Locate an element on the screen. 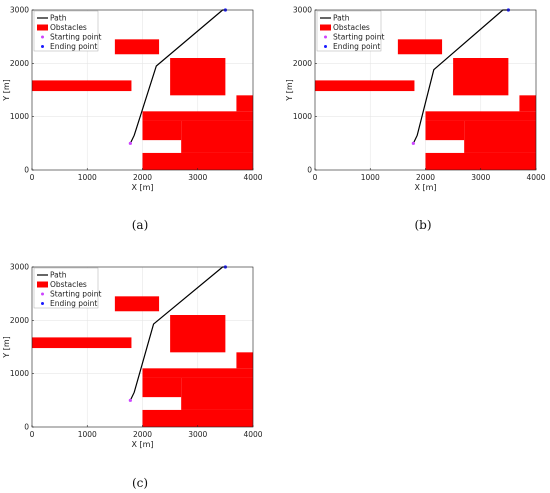 The width and height of the screenshot is (550, 493). caption-a: (a) is located at coordinates (140, 225).